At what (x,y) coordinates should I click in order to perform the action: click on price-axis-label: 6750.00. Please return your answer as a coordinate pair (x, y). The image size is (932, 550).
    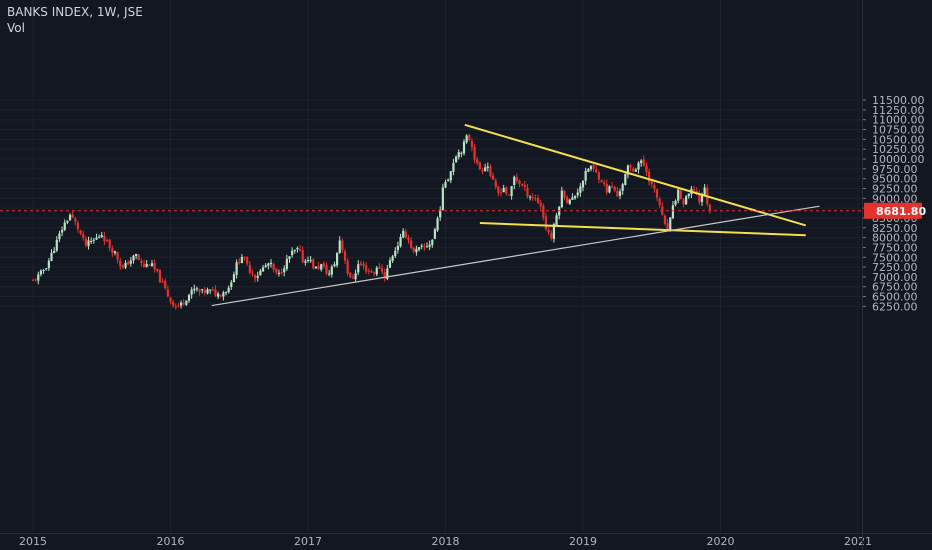
    Looking at the image, I should click on (895, 287).